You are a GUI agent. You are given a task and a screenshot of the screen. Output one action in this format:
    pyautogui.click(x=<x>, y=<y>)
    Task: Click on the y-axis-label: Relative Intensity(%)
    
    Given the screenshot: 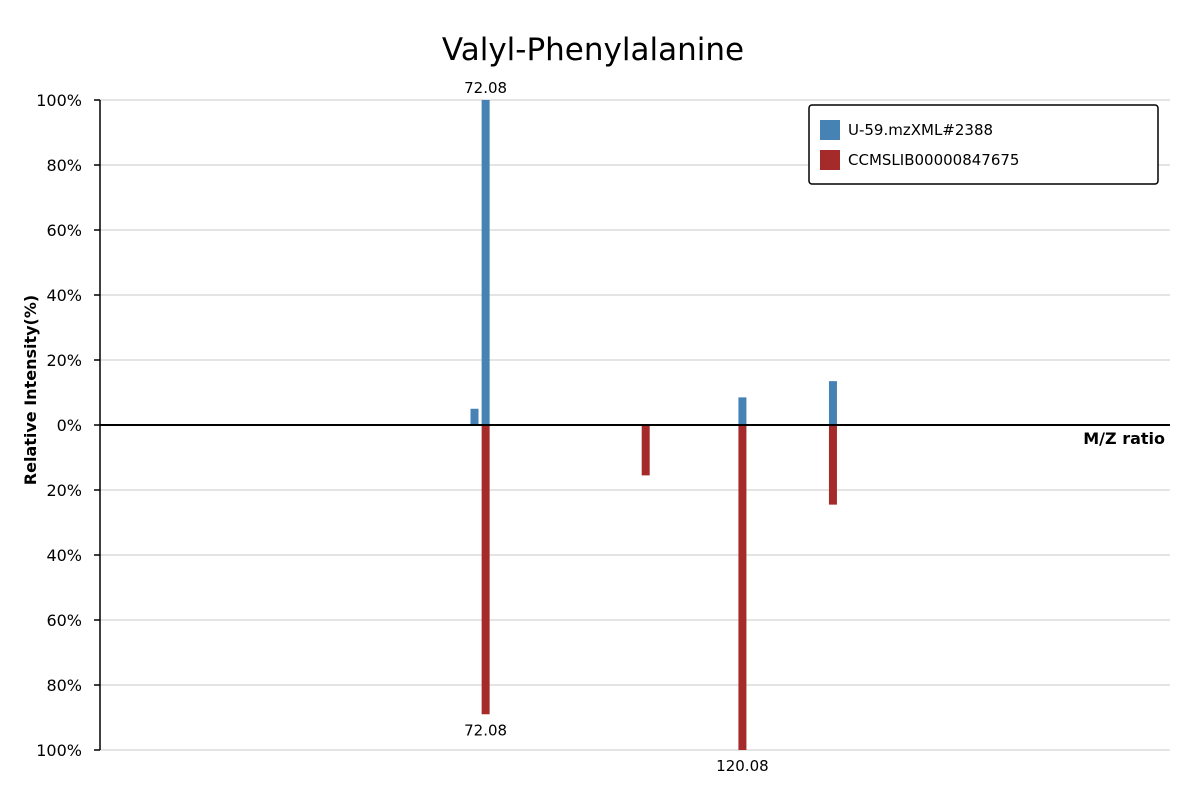 What is the action you would take?
    pyautogui.click(x=30, y=390)
    